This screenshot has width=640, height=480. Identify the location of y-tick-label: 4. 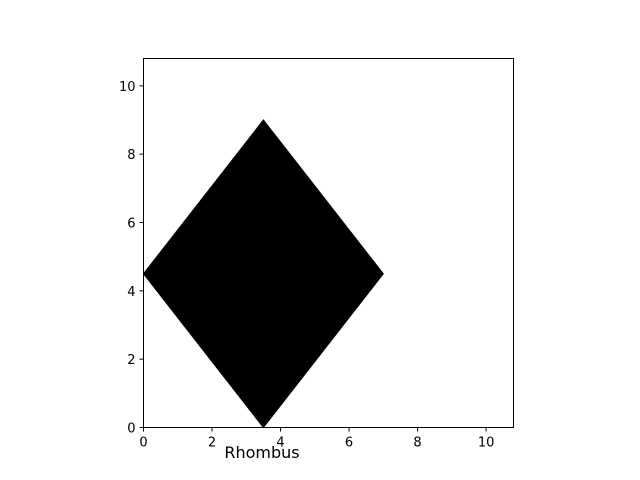
(131, 292).